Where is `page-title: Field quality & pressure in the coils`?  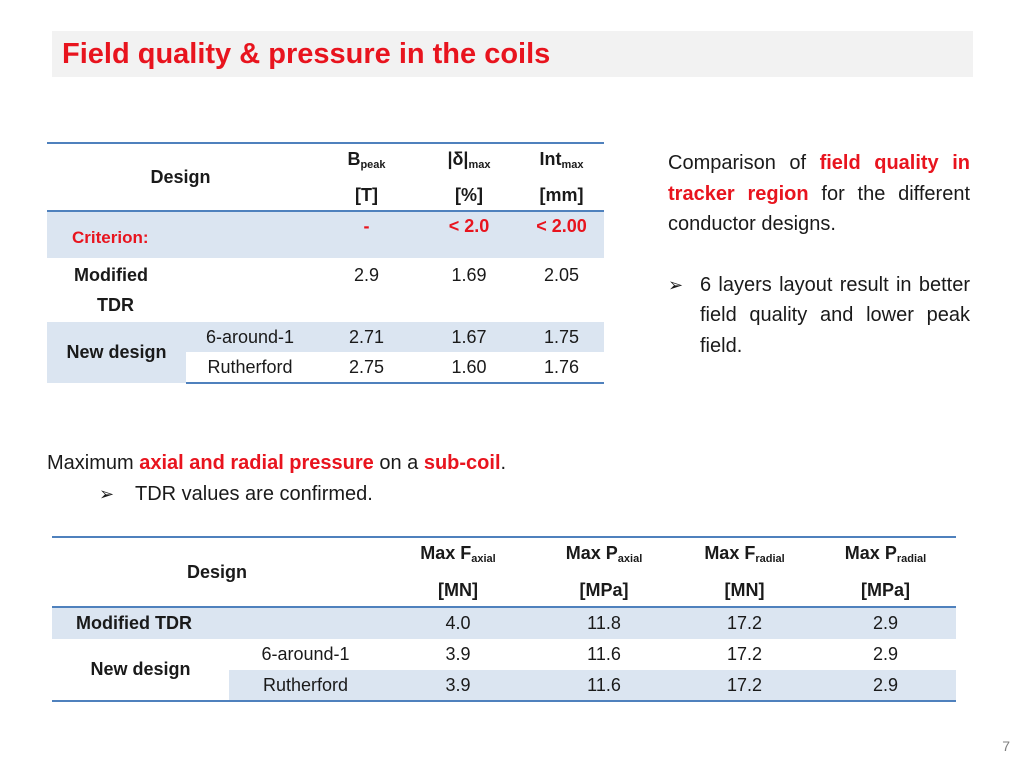 page-title: Field quality & pressure in the coils is located at coordinates (306, 54).